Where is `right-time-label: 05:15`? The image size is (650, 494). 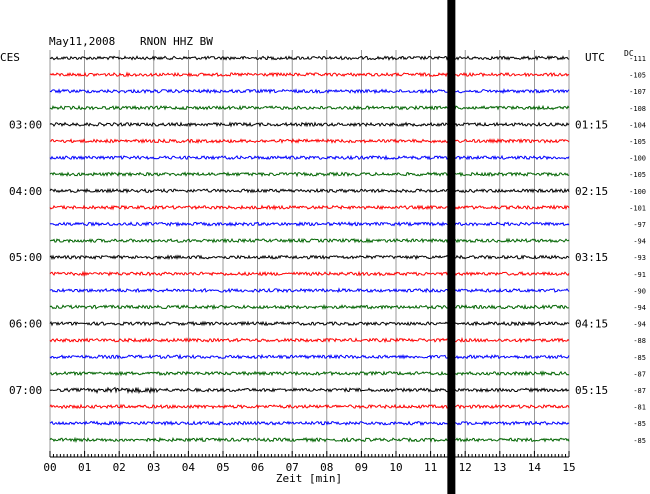
right-time-label: 05:15 is located at coordinates (591, 390).